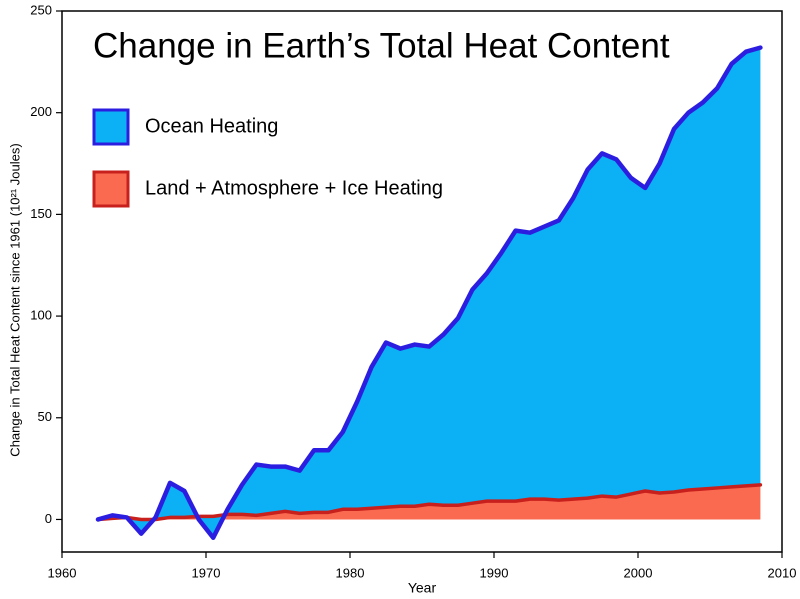  Describe the element at coordinates (350, 572) in the screenshot. I see `x-tick-label: 1980` at that location.